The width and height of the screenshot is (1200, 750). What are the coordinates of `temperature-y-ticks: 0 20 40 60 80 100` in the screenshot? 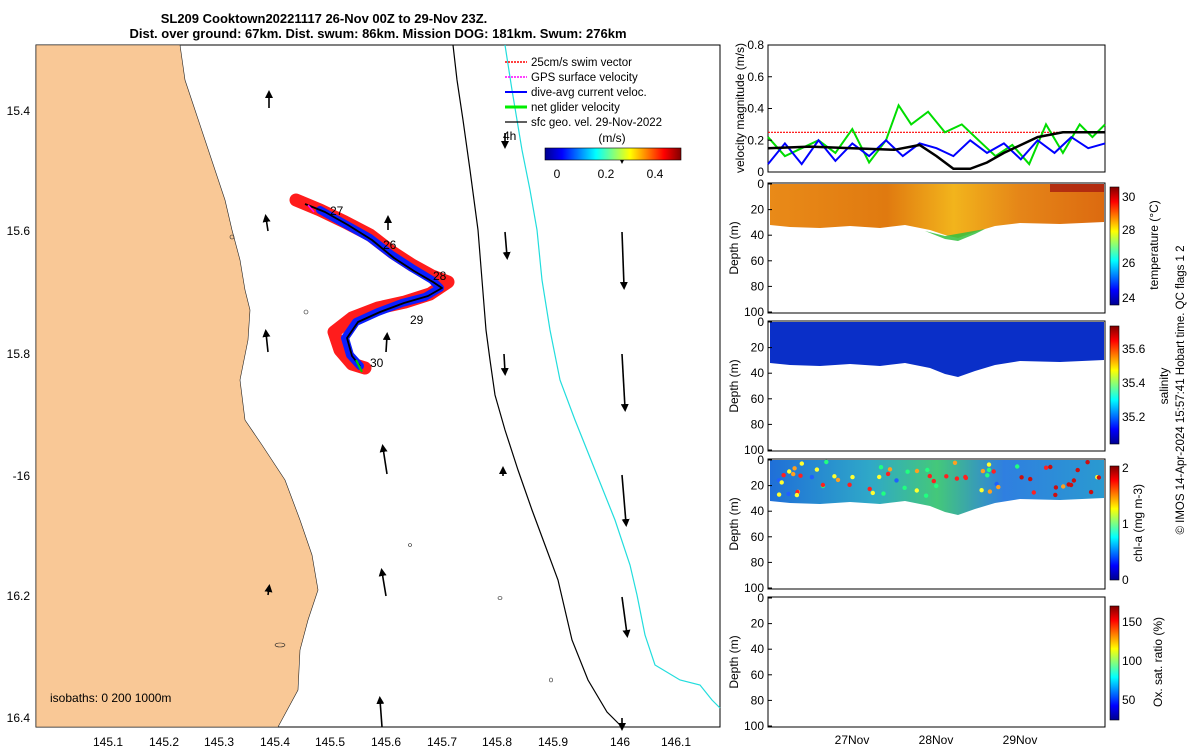 It's located at (758, 248).